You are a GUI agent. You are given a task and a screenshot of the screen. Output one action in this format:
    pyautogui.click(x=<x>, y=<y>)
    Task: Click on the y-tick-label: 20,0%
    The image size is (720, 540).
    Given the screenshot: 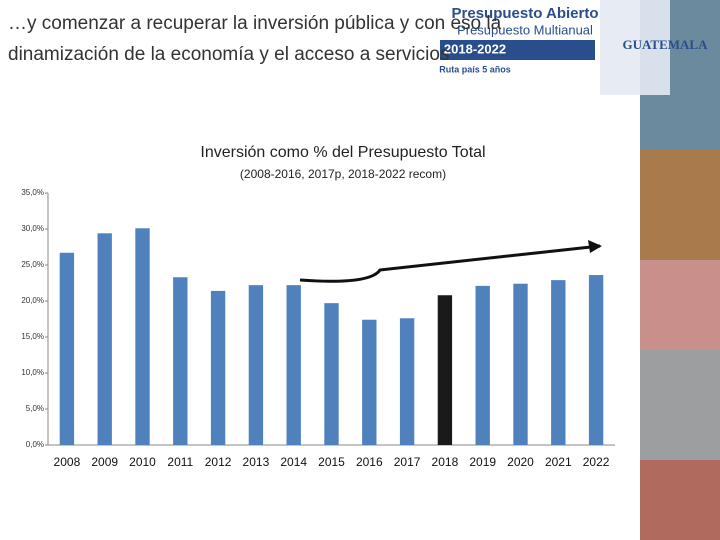 What is the action you would take?
    pyautogui.click(x=32, y=300)
    